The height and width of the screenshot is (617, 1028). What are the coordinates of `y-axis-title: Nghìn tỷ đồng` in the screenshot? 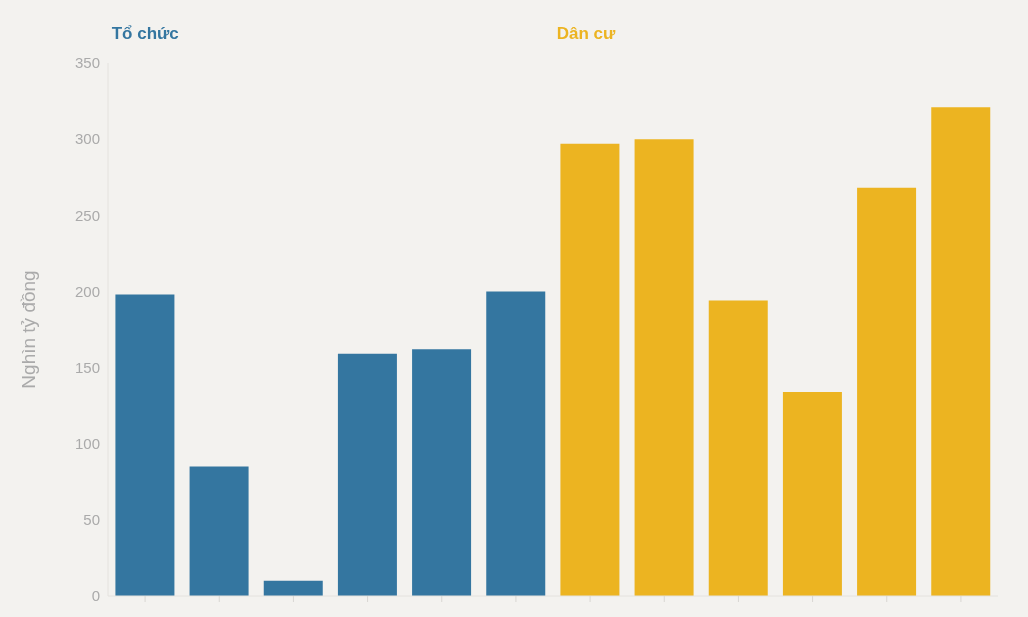 It's located at (28, 329).